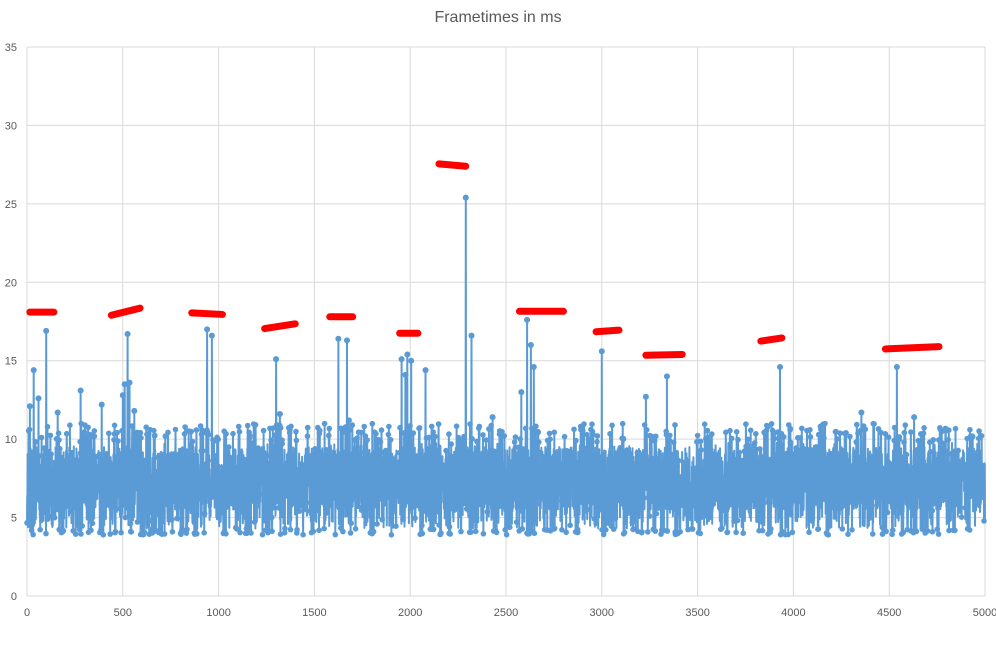 The image size is (996, 667). What do you see at coordinates (410, 613) in the screenshot?
I see `x-tick-label: 2000` at bounding box center [410, 613].